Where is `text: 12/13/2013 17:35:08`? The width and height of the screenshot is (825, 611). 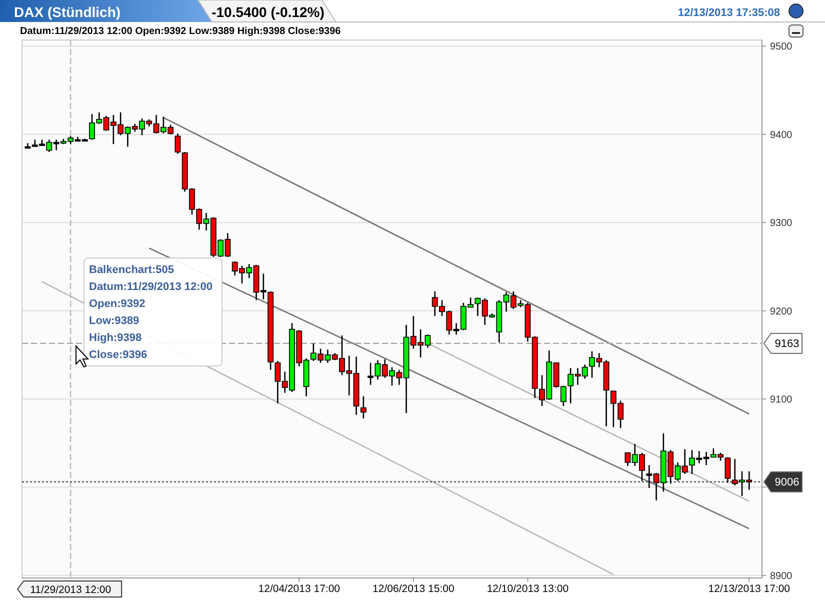
text: 12/13/2013 17:35:08 is located at coordinates (729, 13).